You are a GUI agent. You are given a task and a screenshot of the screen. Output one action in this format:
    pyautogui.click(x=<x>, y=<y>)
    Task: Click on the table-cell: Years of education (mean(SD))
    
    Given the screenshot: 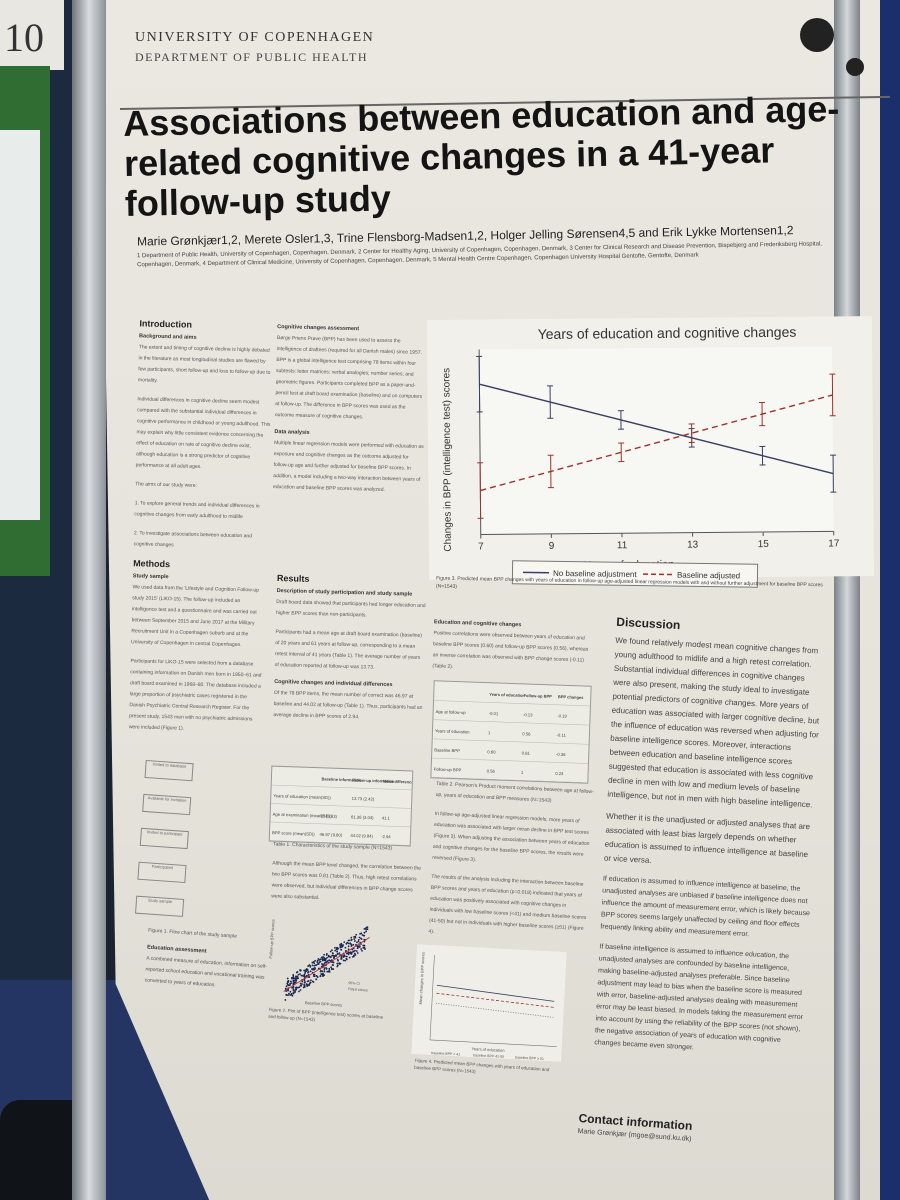 What is the action you would take?
    pyautogui.click(x=302, y=796)
    